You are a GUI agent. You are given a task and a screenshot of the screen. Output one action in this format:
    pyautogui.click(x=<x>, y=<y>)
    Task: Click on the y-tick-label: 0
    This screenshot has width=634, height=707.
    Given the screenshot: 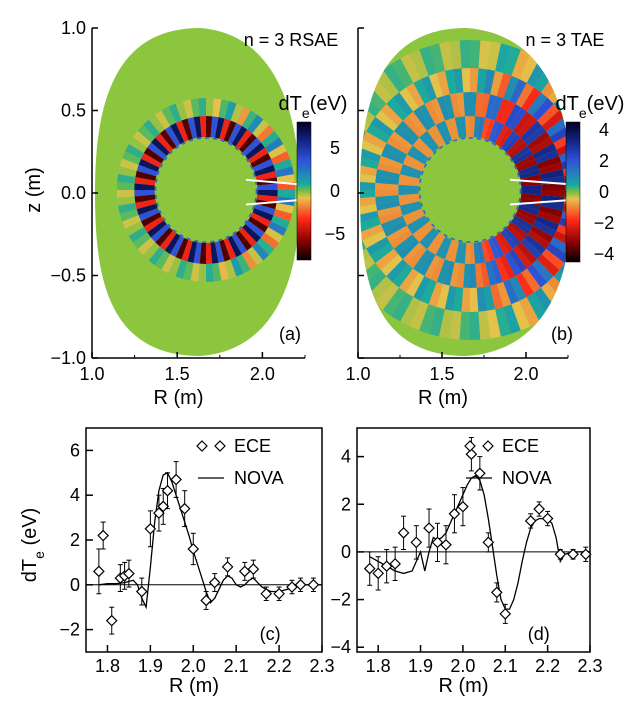 What is the action you would take?
    pyautogui.click(x=346, y=552)
    